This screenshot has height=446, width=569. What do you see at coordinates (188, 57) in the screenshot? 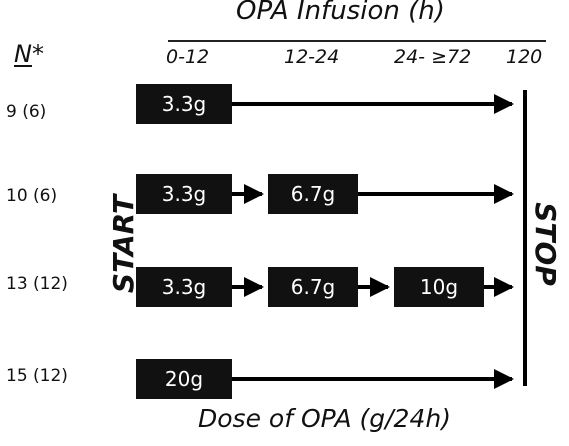
I see `column-label-0-12: 0-12` at bounding box center [188, 57].